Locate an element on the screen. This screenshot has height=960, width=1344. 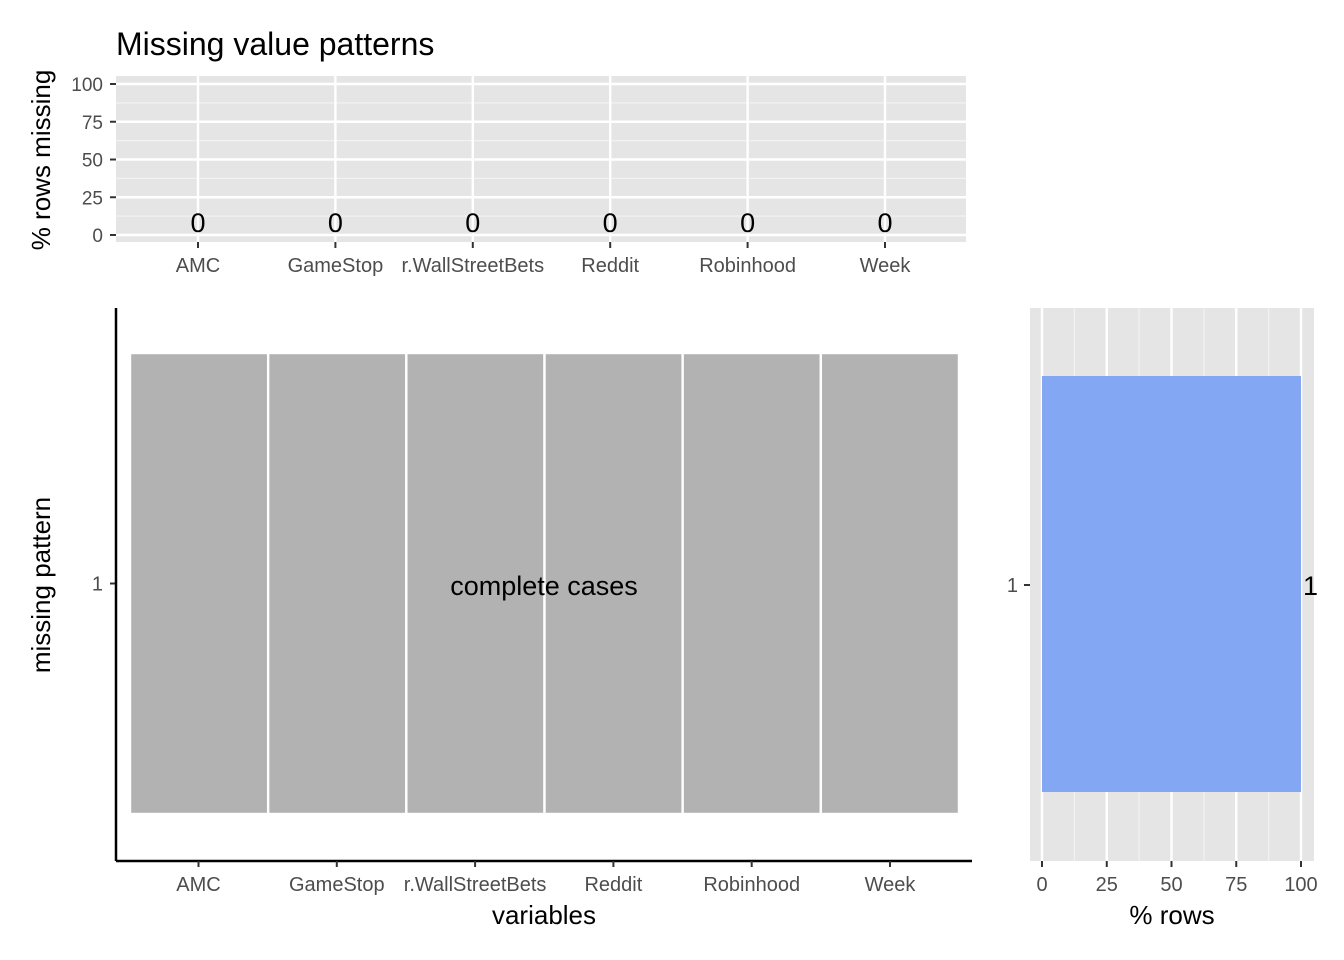
top-x-tick-label: Robinhood is located at coordinates (747, 266).